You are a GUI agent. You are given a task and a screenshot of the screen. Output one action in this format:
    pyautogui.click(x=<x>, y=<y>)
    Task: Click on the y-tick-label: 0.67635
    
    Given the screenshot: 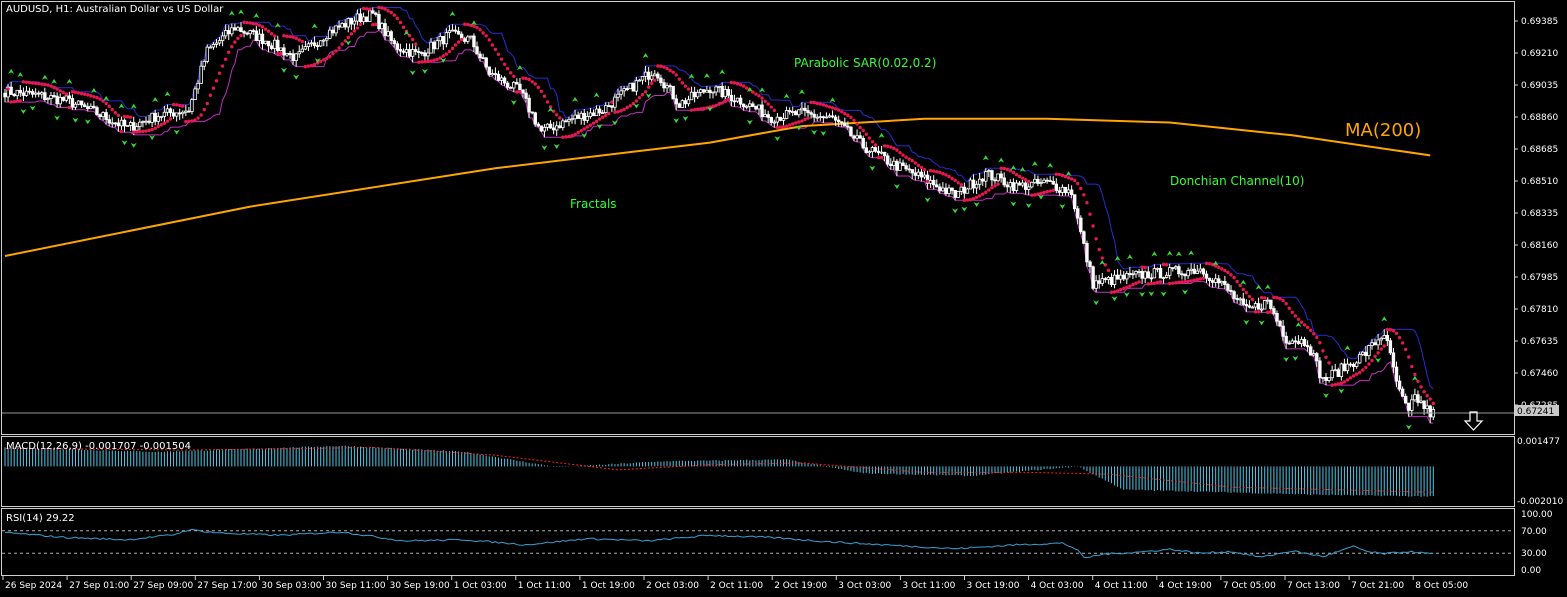 What is the action you would take?
    pyautogui.click(x=1539, y=342)
    